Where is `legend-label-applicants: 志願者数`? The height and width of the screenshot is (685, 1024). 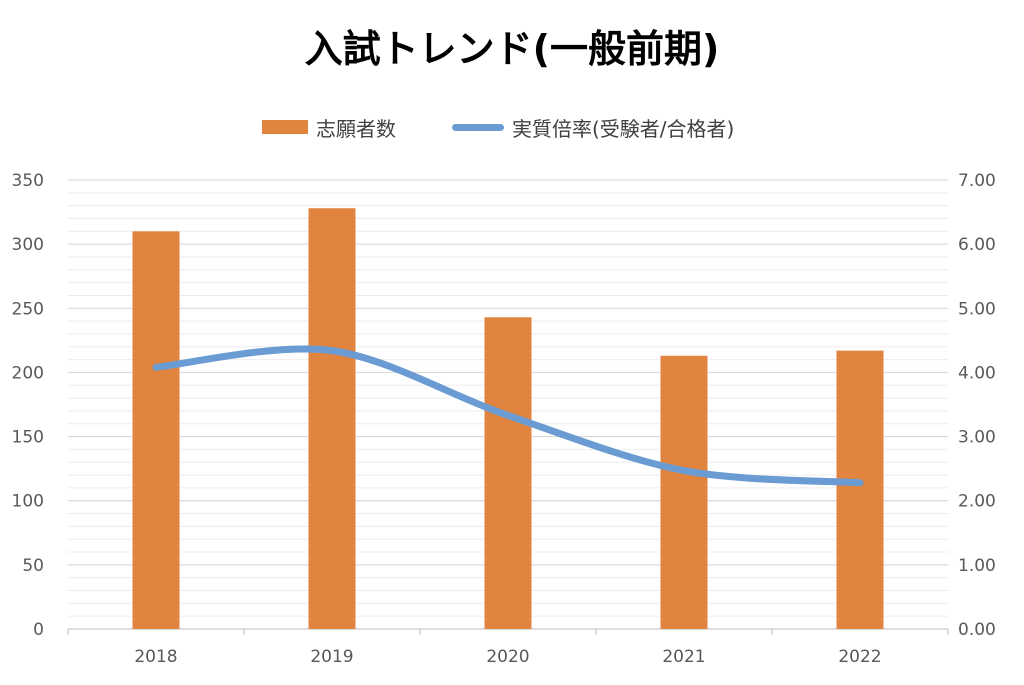 legend-label-applicants: 志願者数 is located at coordinates (356, 128).